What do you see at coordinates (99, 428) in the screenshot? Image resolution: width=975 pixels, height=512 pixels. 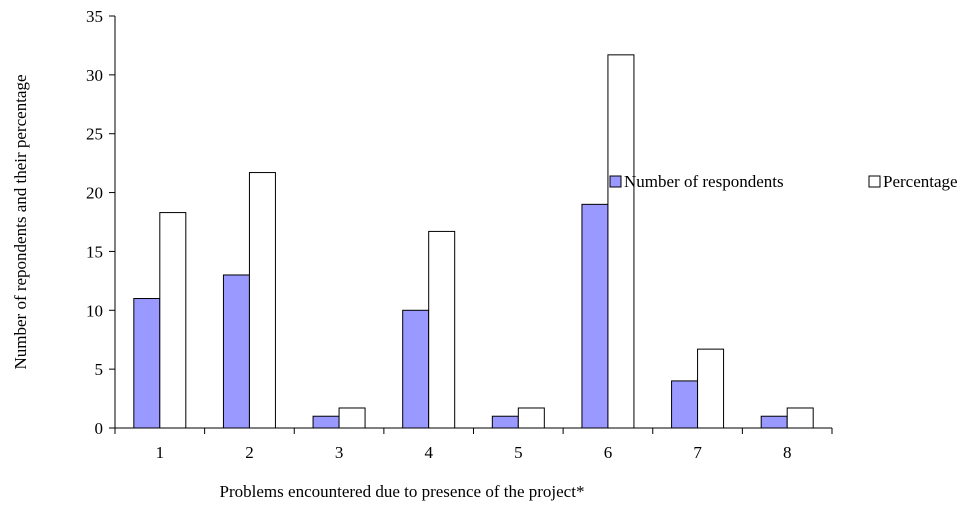 I see `y-tick-label: 0` at bounding box center [99, 428].